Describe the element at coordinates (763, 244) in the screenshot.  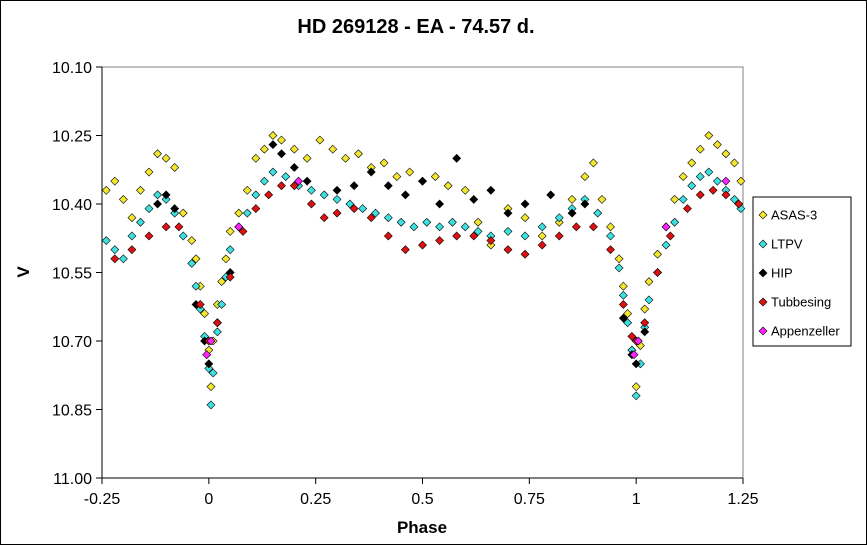
I see `legend-marker-ltpv` at that location.